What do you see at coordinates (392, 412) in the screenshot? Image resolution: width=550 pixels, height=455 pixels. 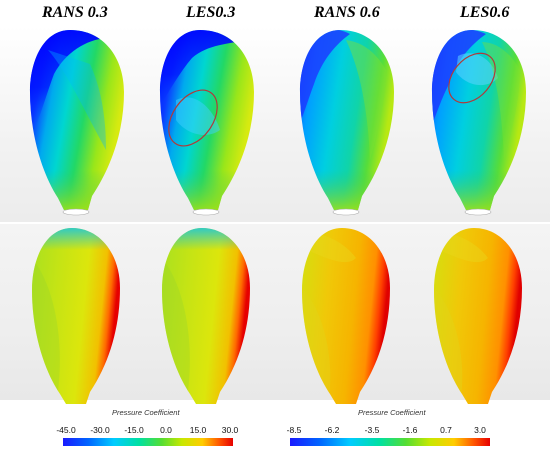 I see `colorbar-right-title: Pressure Coefficient` at bounding box center [392, 412].